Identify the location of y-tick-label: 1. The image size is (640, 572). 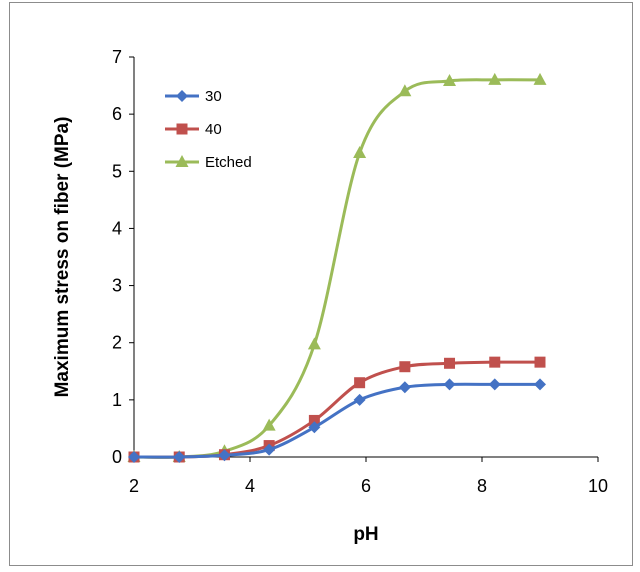
(117, 400).